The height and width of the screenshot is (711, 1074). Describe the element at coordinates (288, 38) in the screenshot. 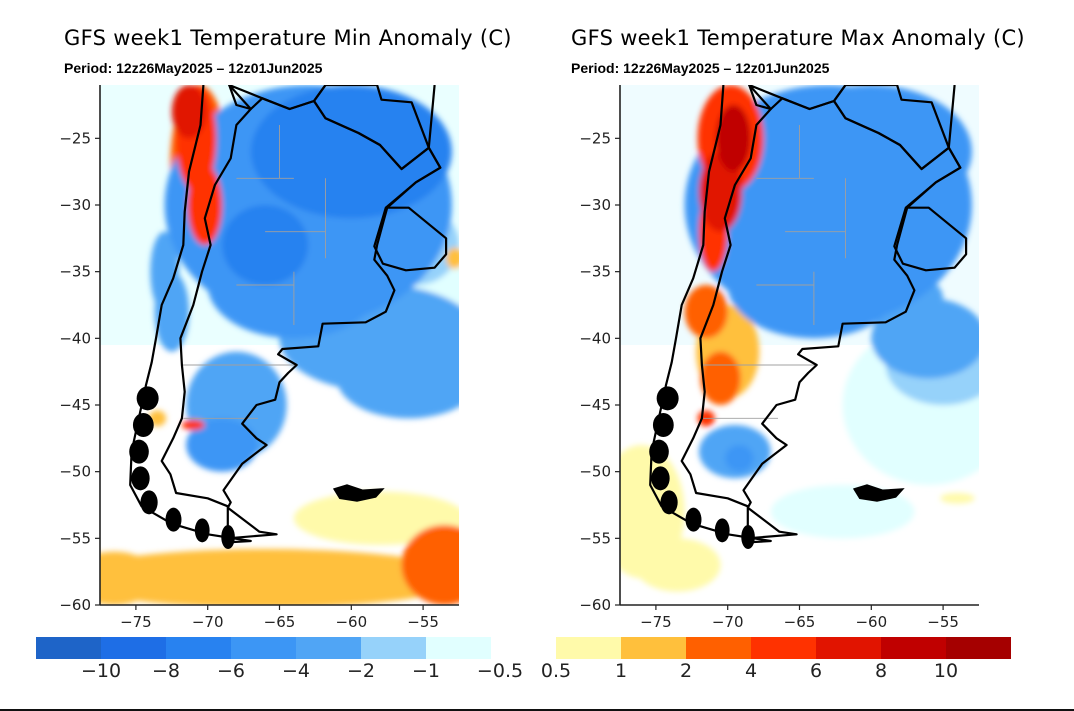

I see `tmin-panel-title: GFS week1 Temperature Min Anomaly (C)` at that location.